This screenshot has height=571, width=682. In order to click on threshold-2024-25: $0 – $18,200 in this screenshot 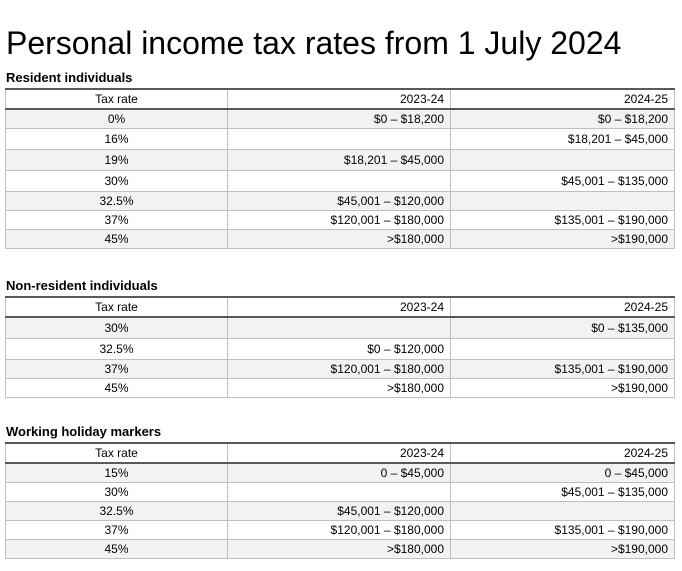, I will do `click(562, 118)`.